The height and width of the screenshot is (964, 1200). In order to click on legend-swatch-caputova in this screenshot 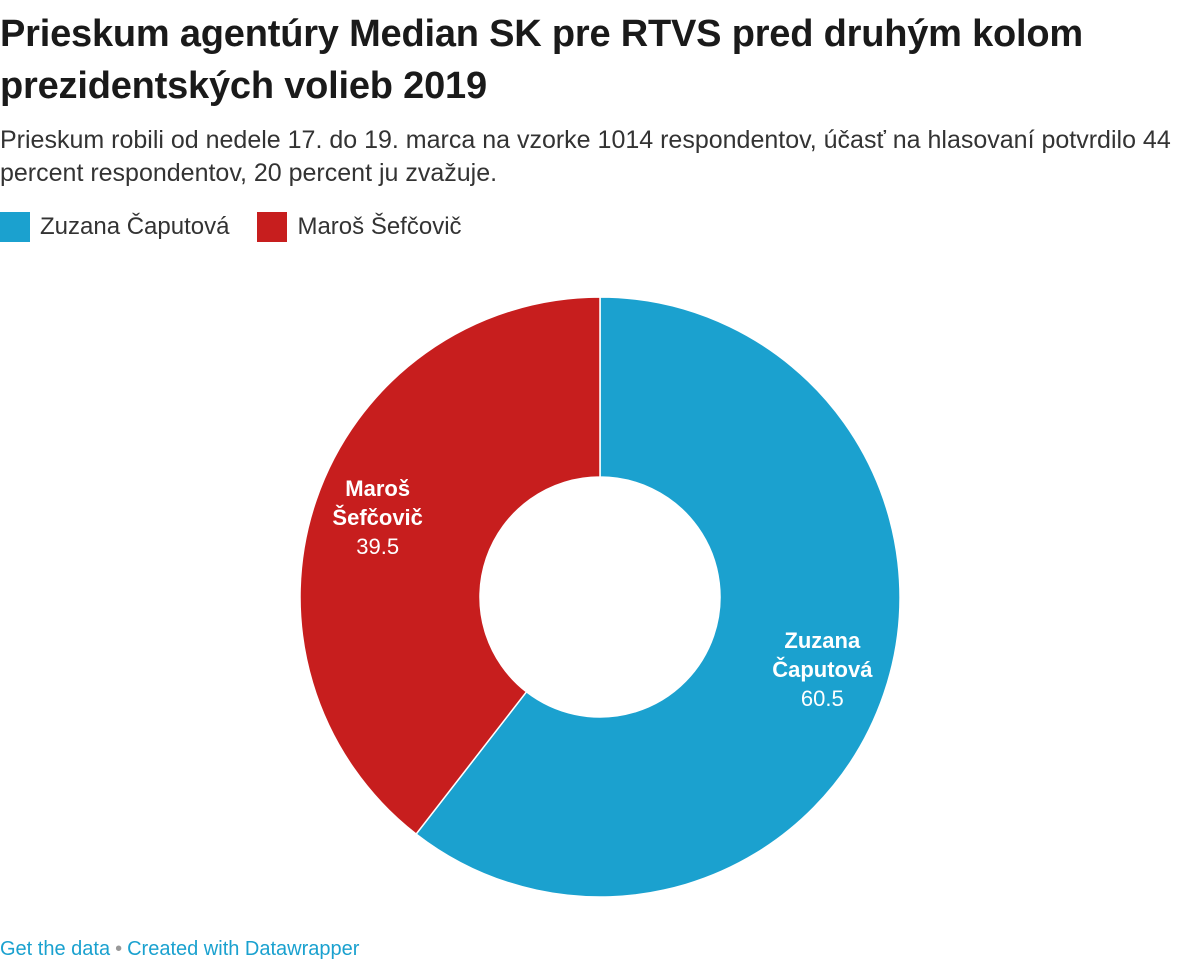, I will do `click(15, 227)`.